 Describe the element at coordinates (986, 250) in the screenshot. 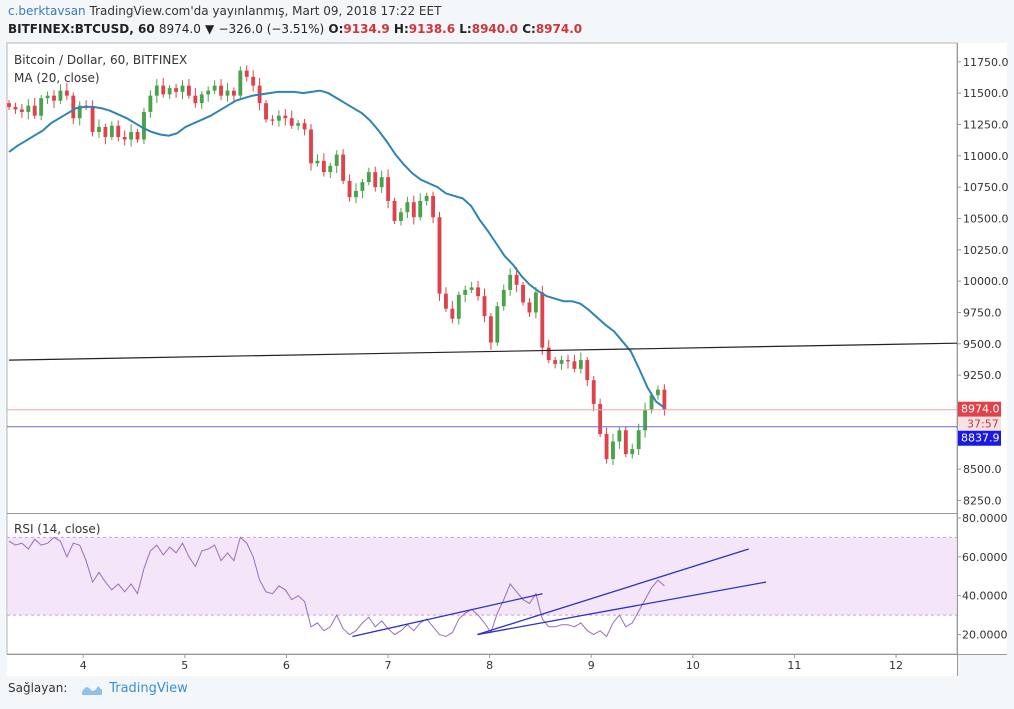

I see `price-tick-label: 10250.0` at that location.